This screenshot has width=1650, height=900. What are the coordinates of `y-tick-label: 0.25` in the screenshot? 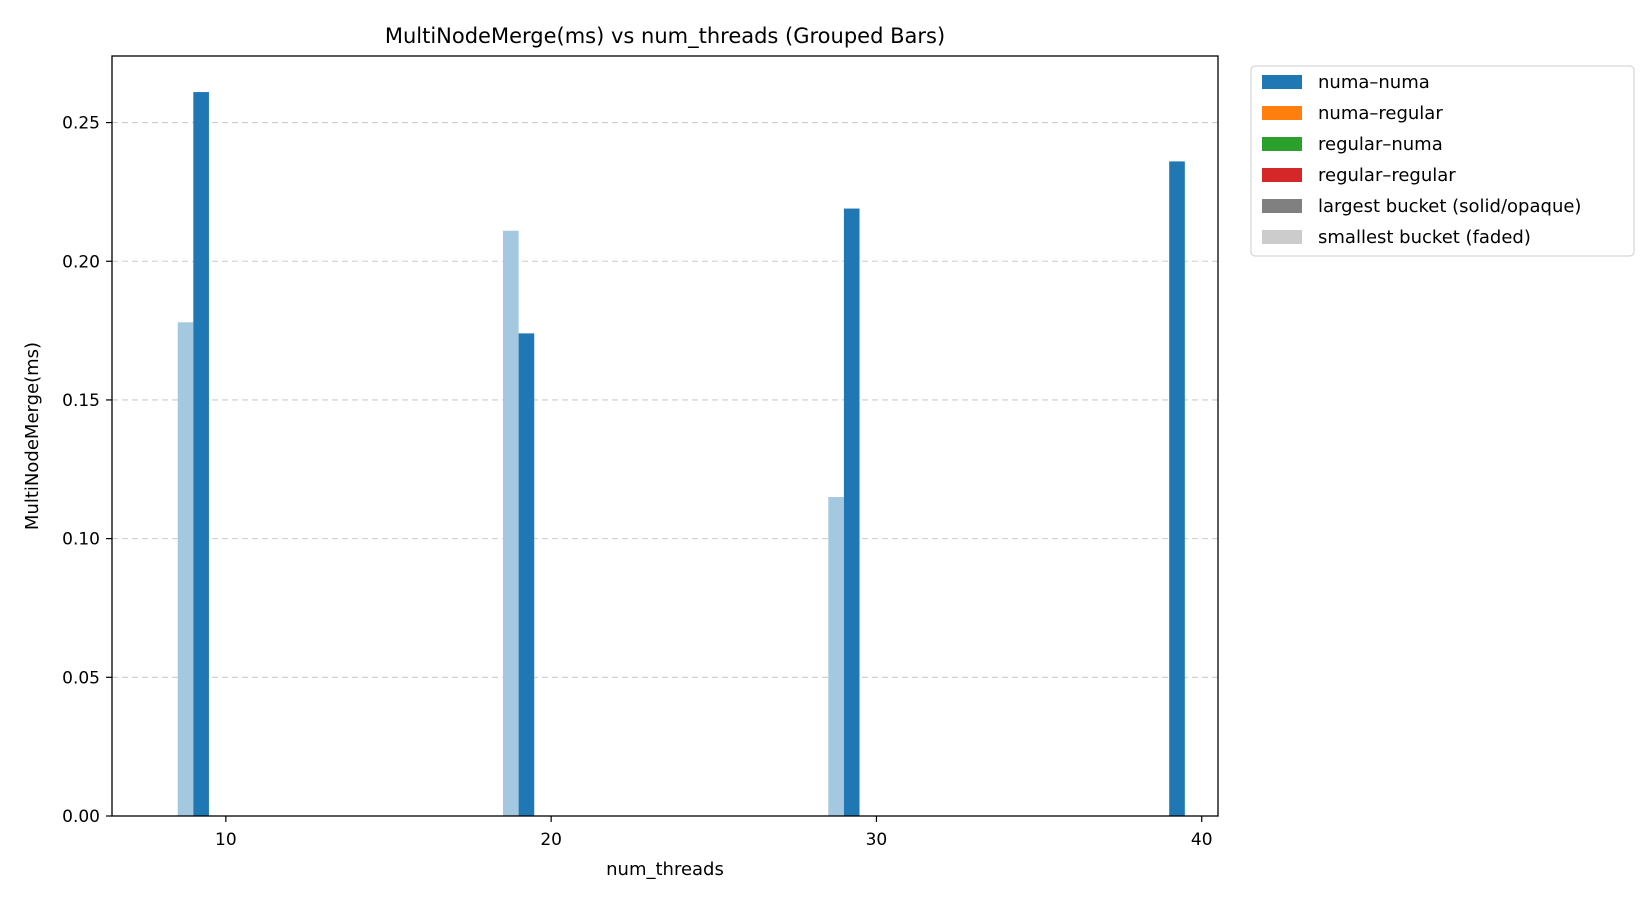 It's located at (81, 124).